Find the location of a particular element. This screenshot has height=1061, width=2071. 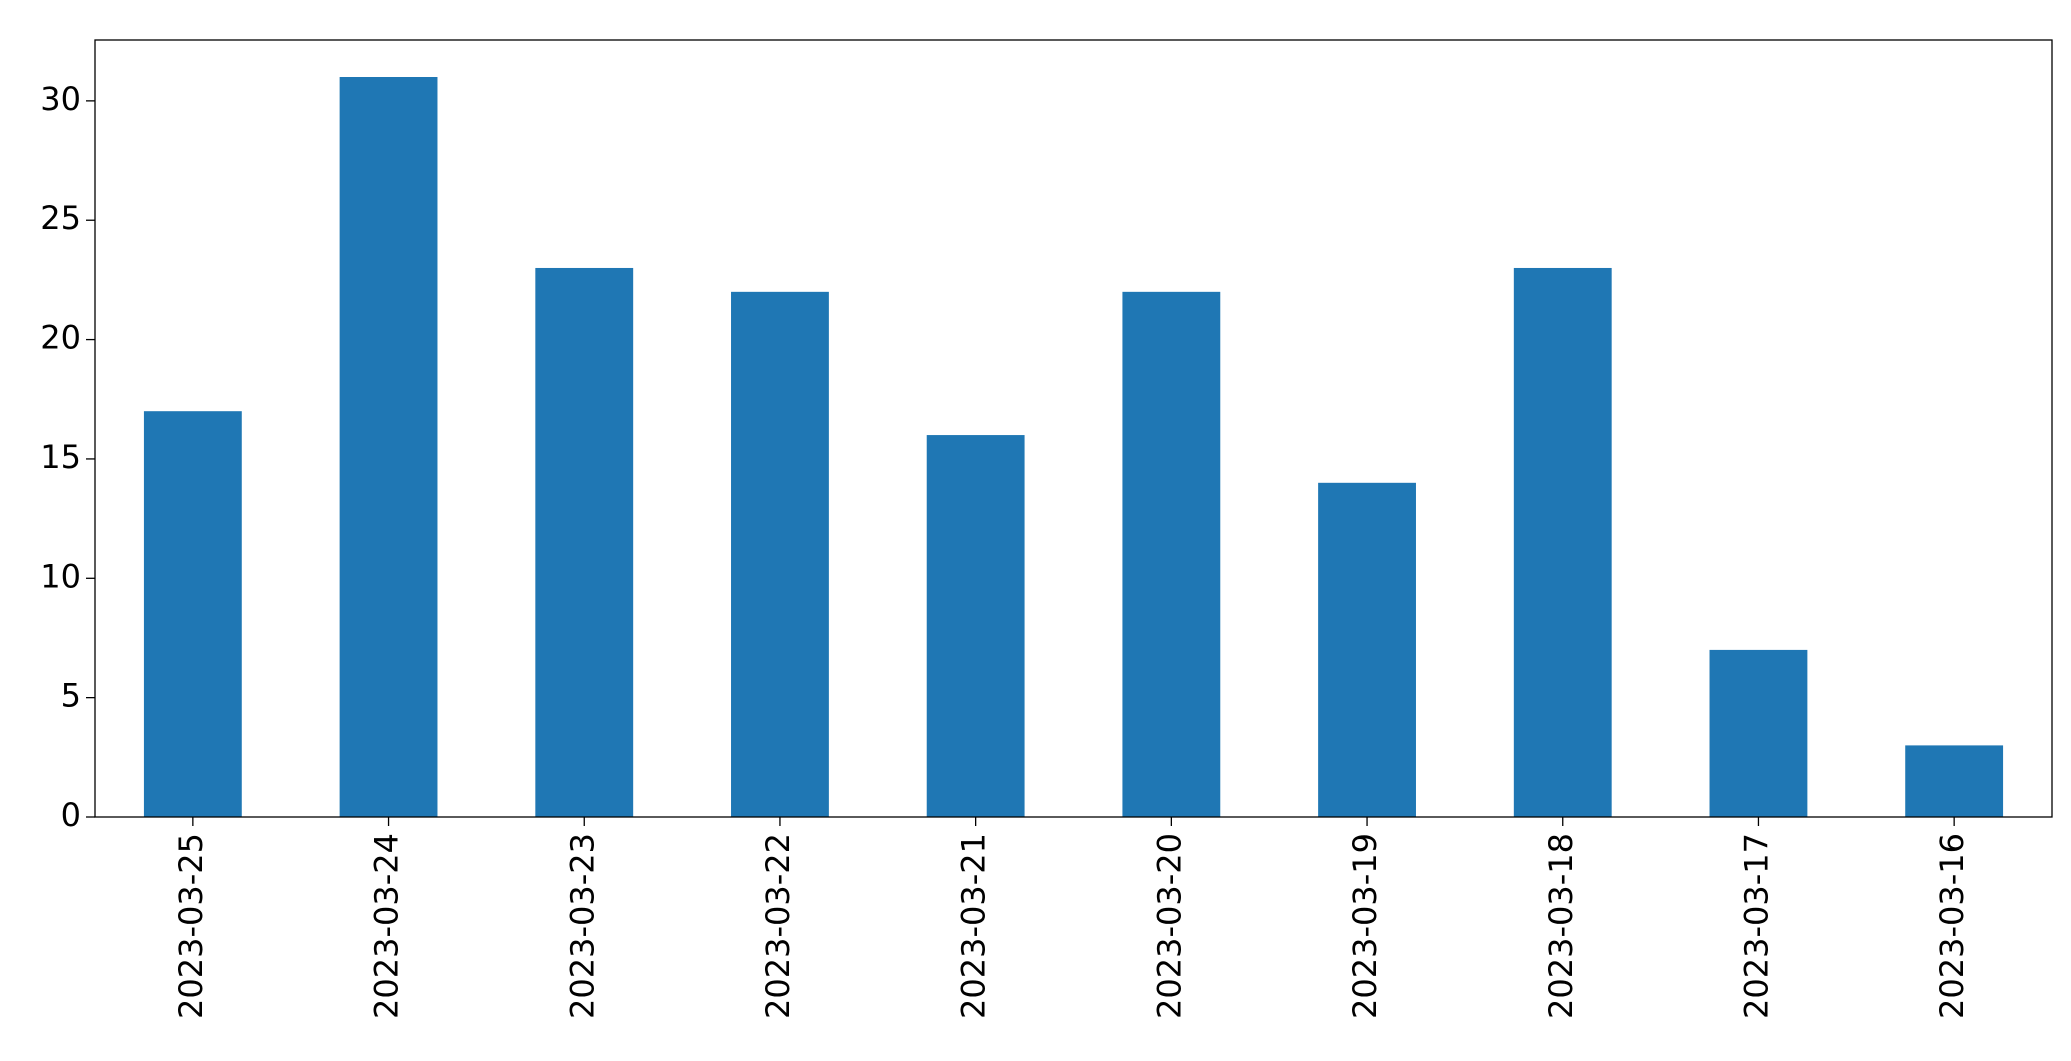

y-tick-label: 10 is located at coordinates (60, 576).